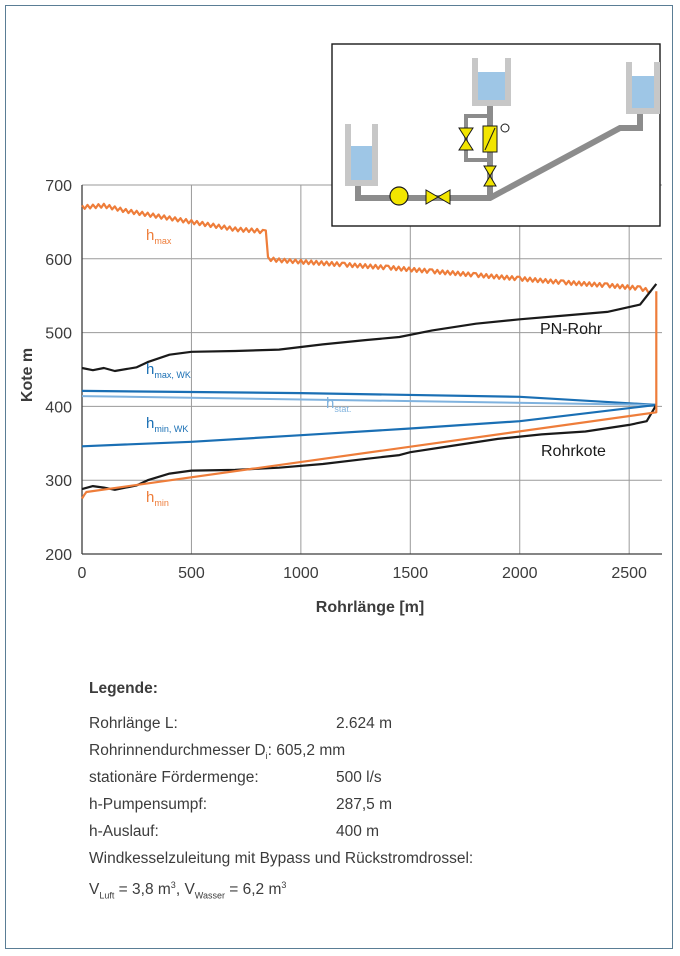 This screenshot has width=680, height=956. What do you see at coordinates (643, 88) in the screenshot?
I see `tank-right` at bounding box center [643, 88].